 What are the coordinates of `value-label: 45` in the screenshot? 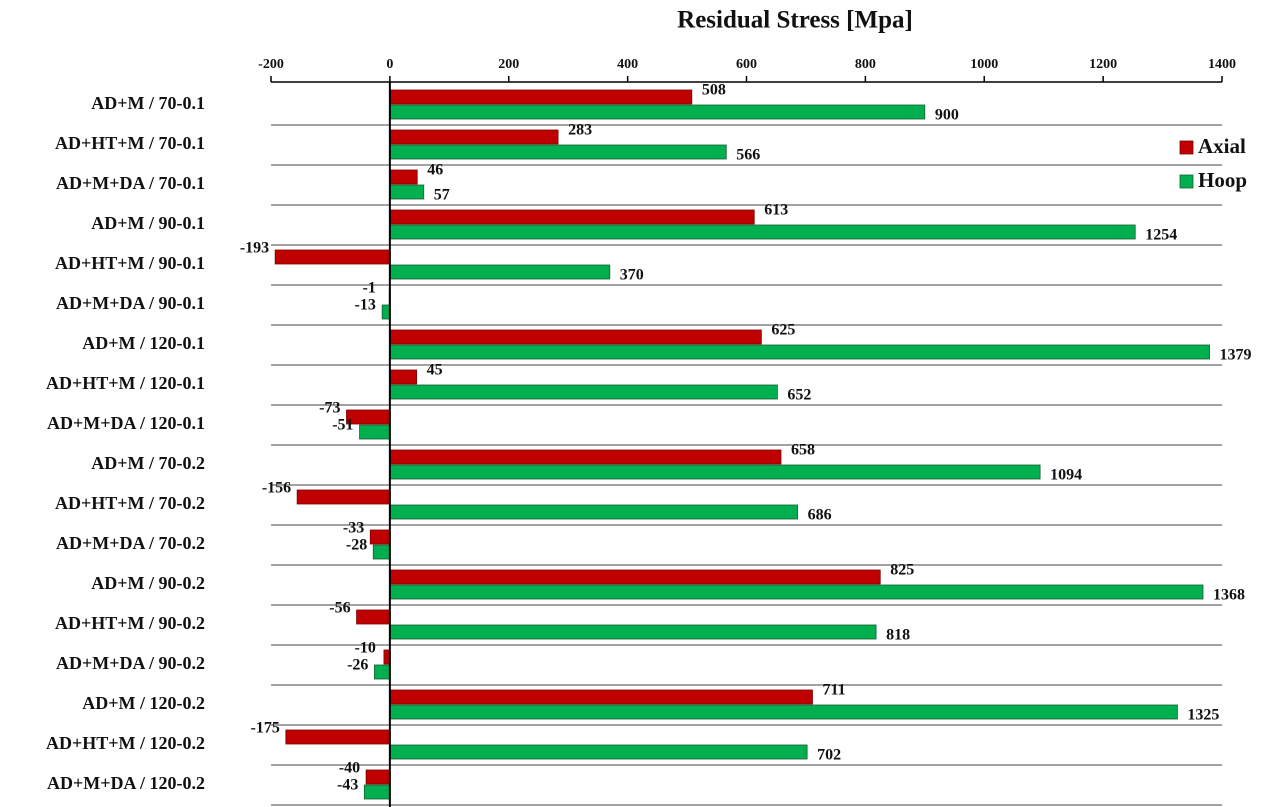 It's located at (435, 370).